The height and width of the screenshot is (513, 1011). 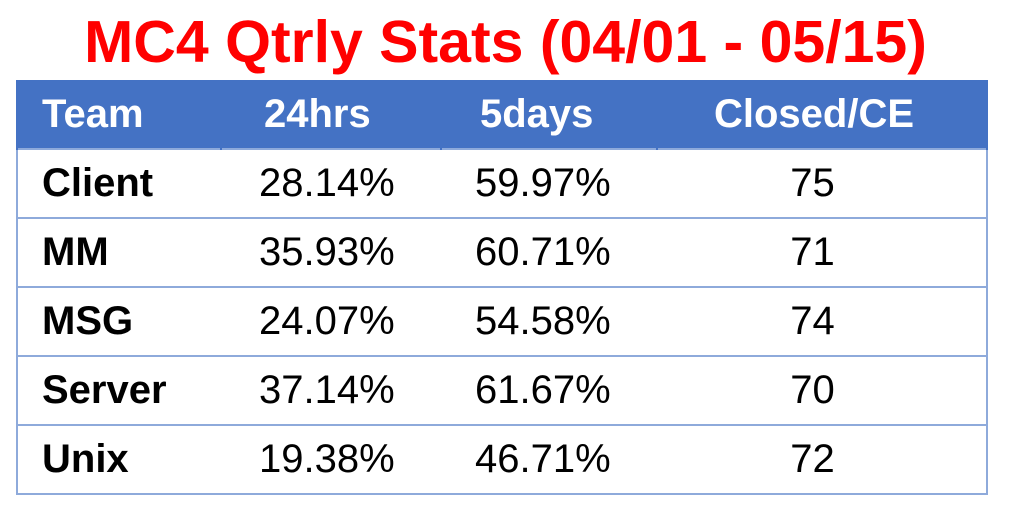 I want to click on closed-ce-cell: 72, so click(x=822, y=459).